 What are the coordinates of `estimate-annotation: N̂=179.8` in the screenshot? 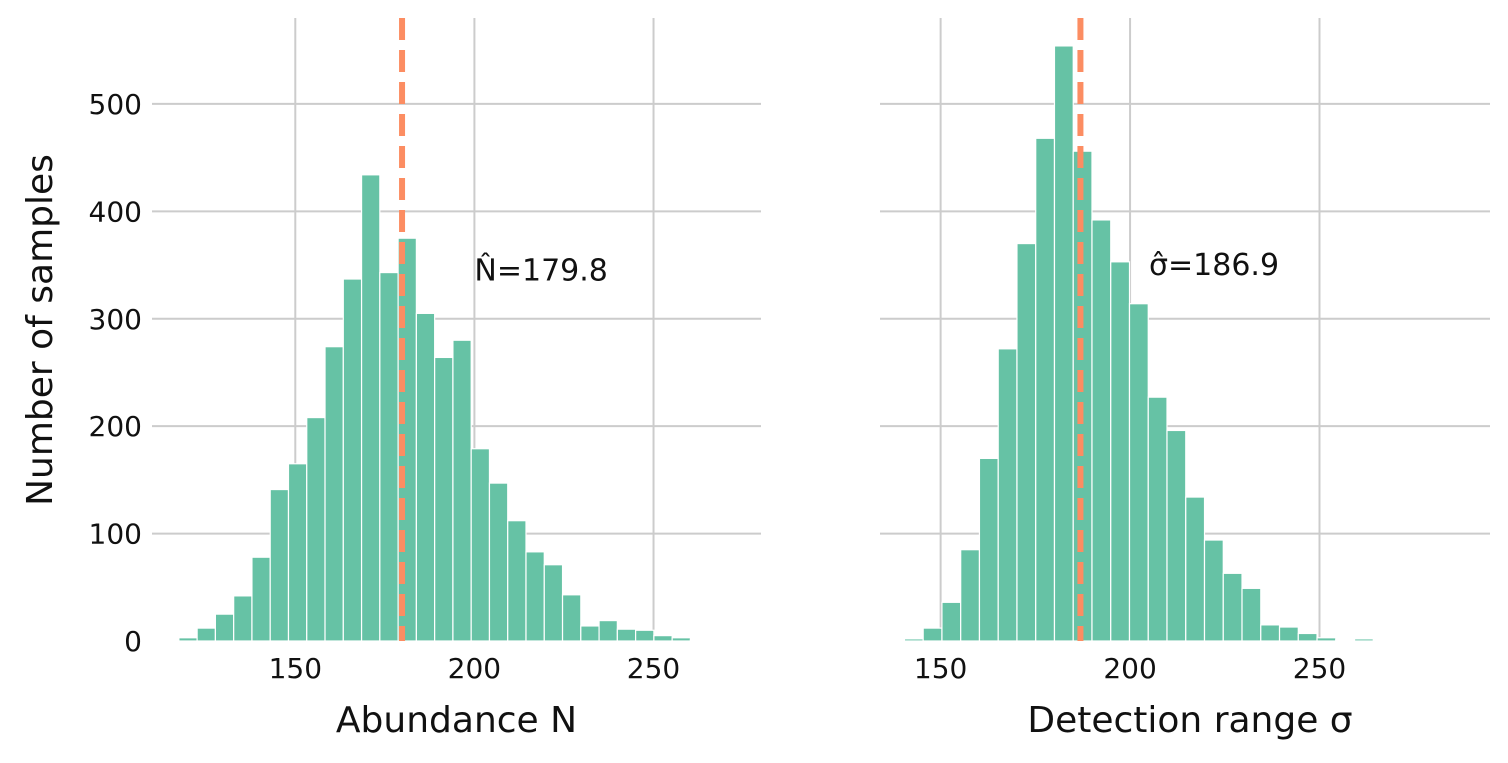 It's located at (540, 270).